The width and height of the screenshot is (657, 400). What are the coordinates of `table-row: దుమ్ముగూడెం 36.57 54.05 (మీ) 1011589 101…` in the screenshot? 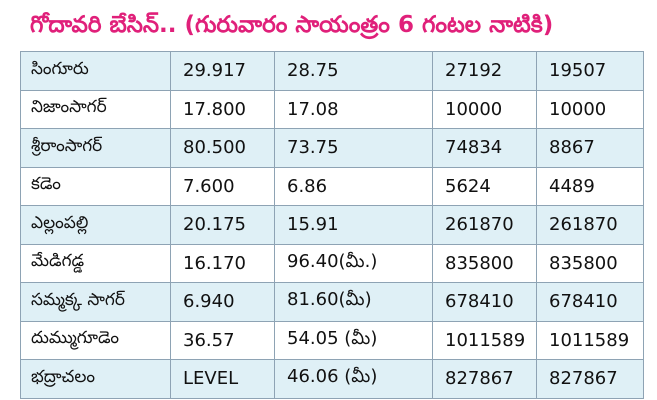 It's located at (332, 340).